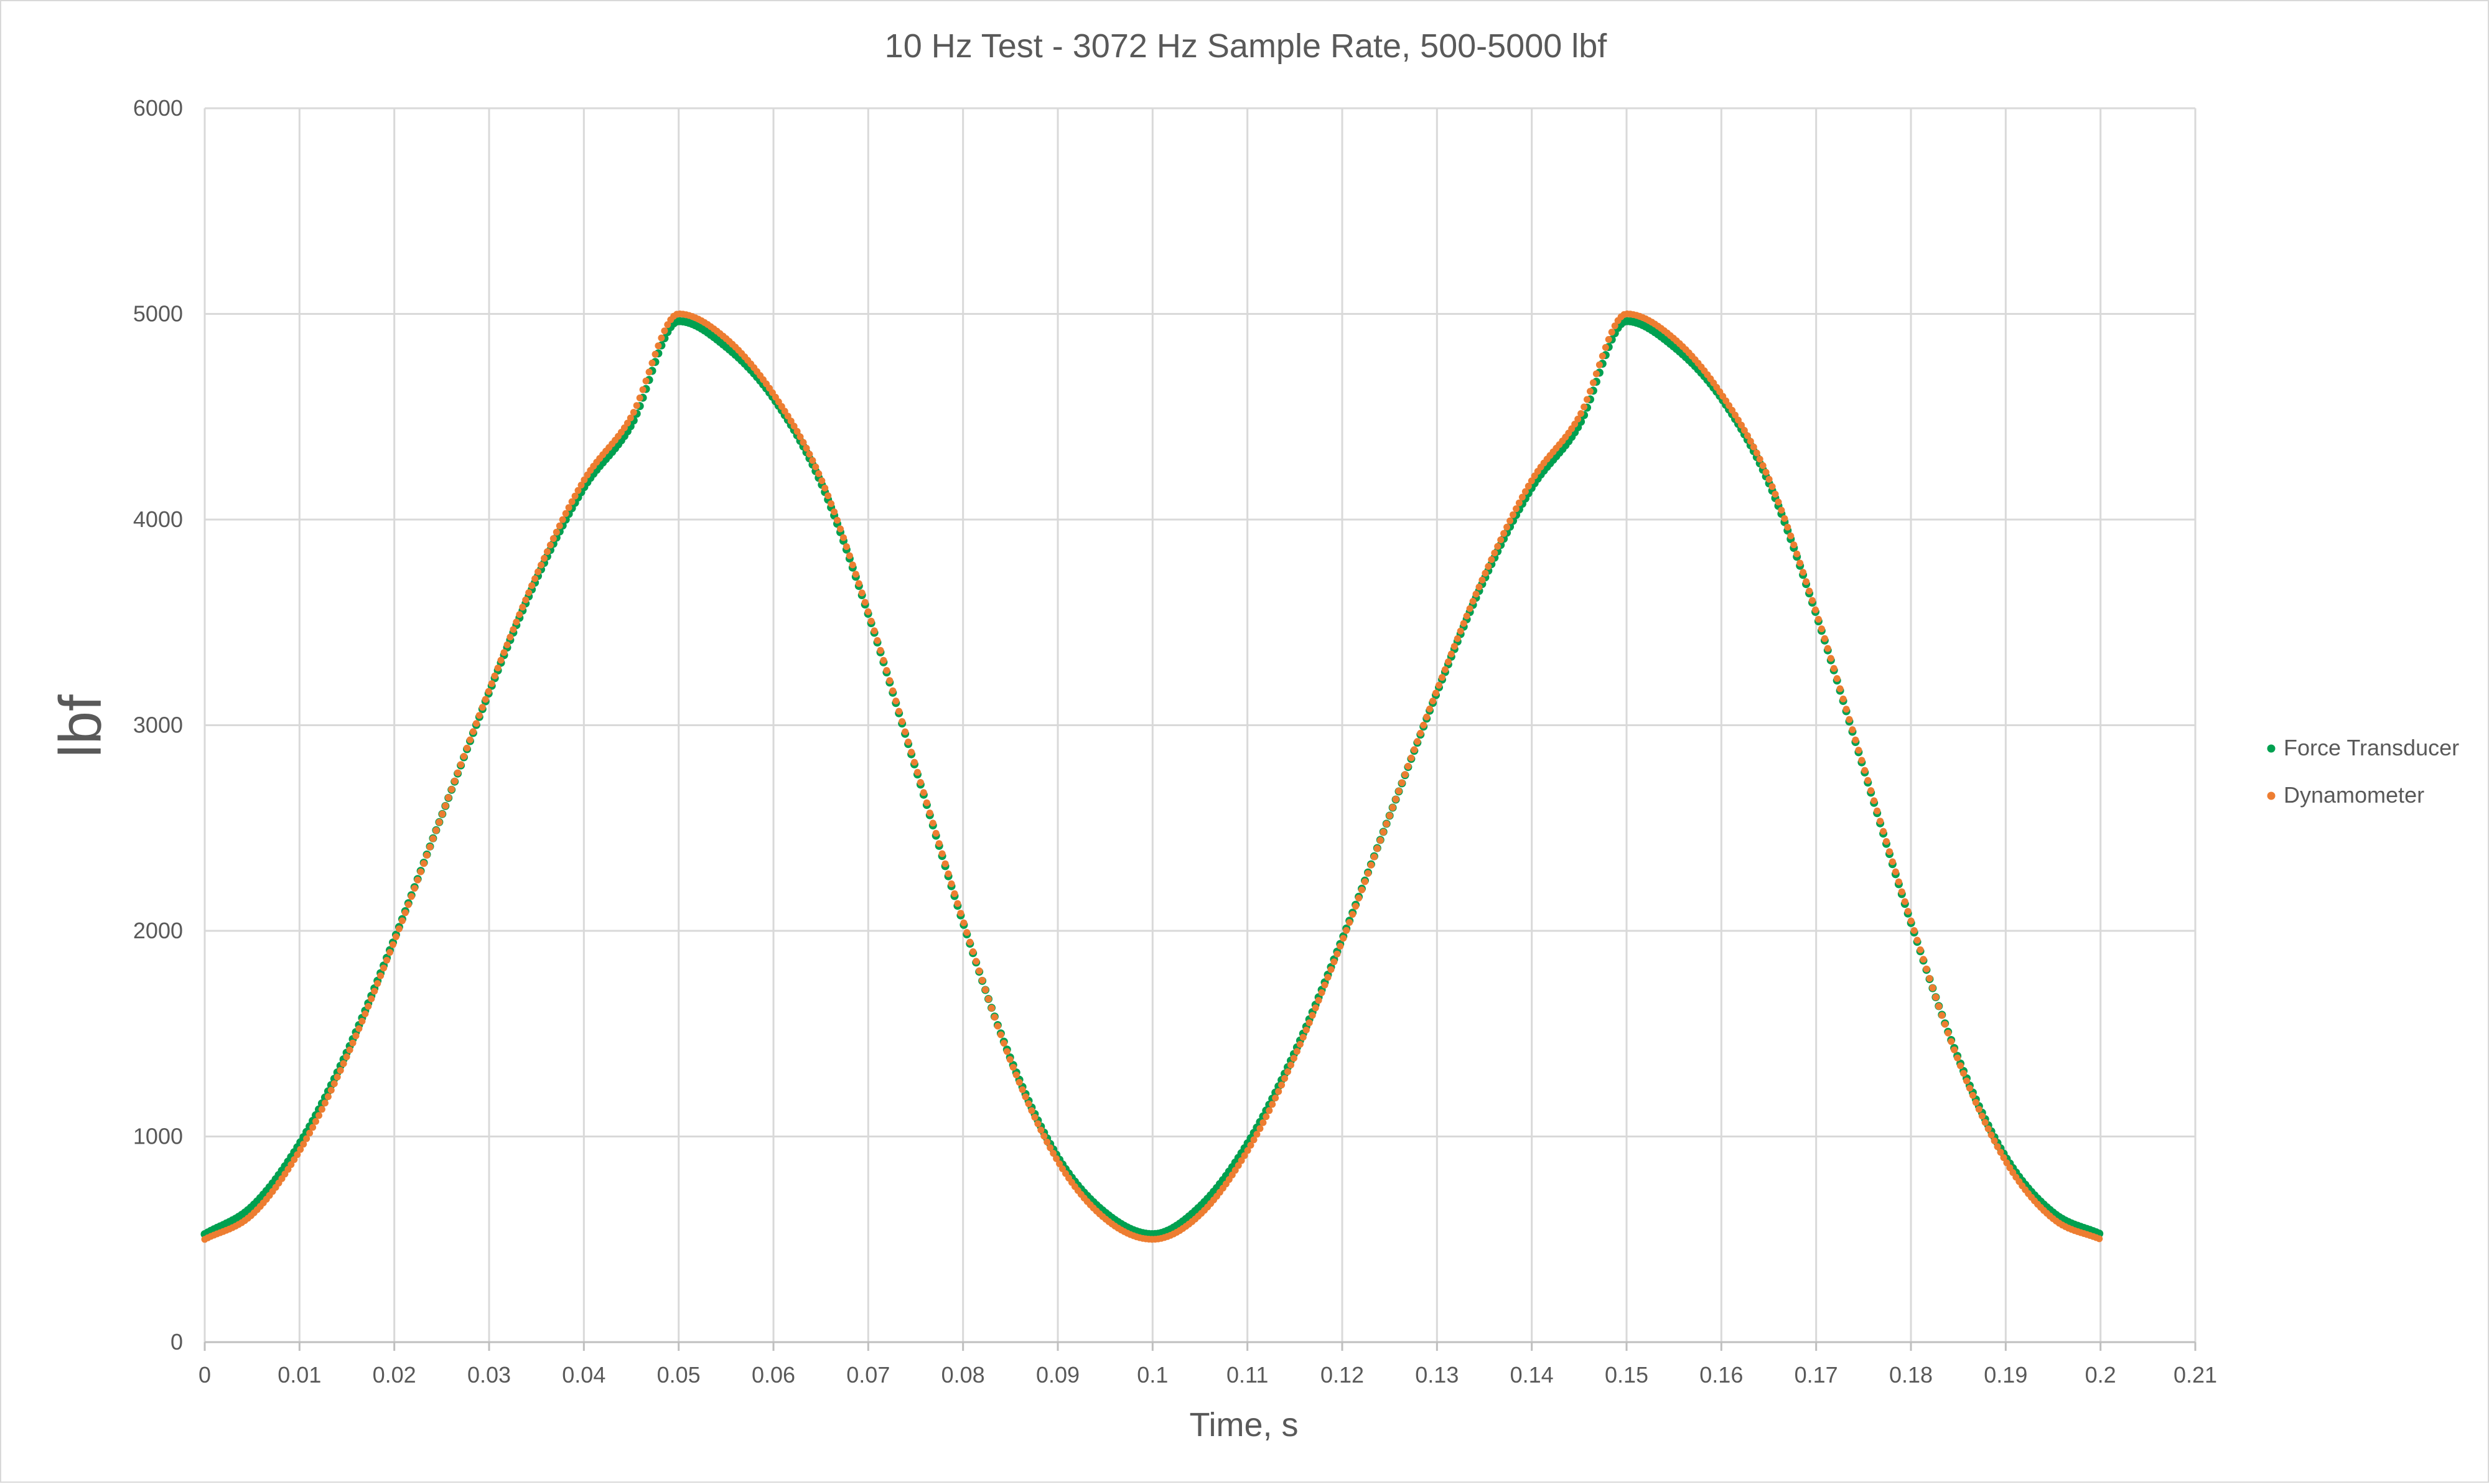 This screenshot has width=2489, height=1484. What do you see at coordinates (773, 1375) in the screenshot?
I see `x-tick-label: 0.06` at bounding box center [773, 1375].